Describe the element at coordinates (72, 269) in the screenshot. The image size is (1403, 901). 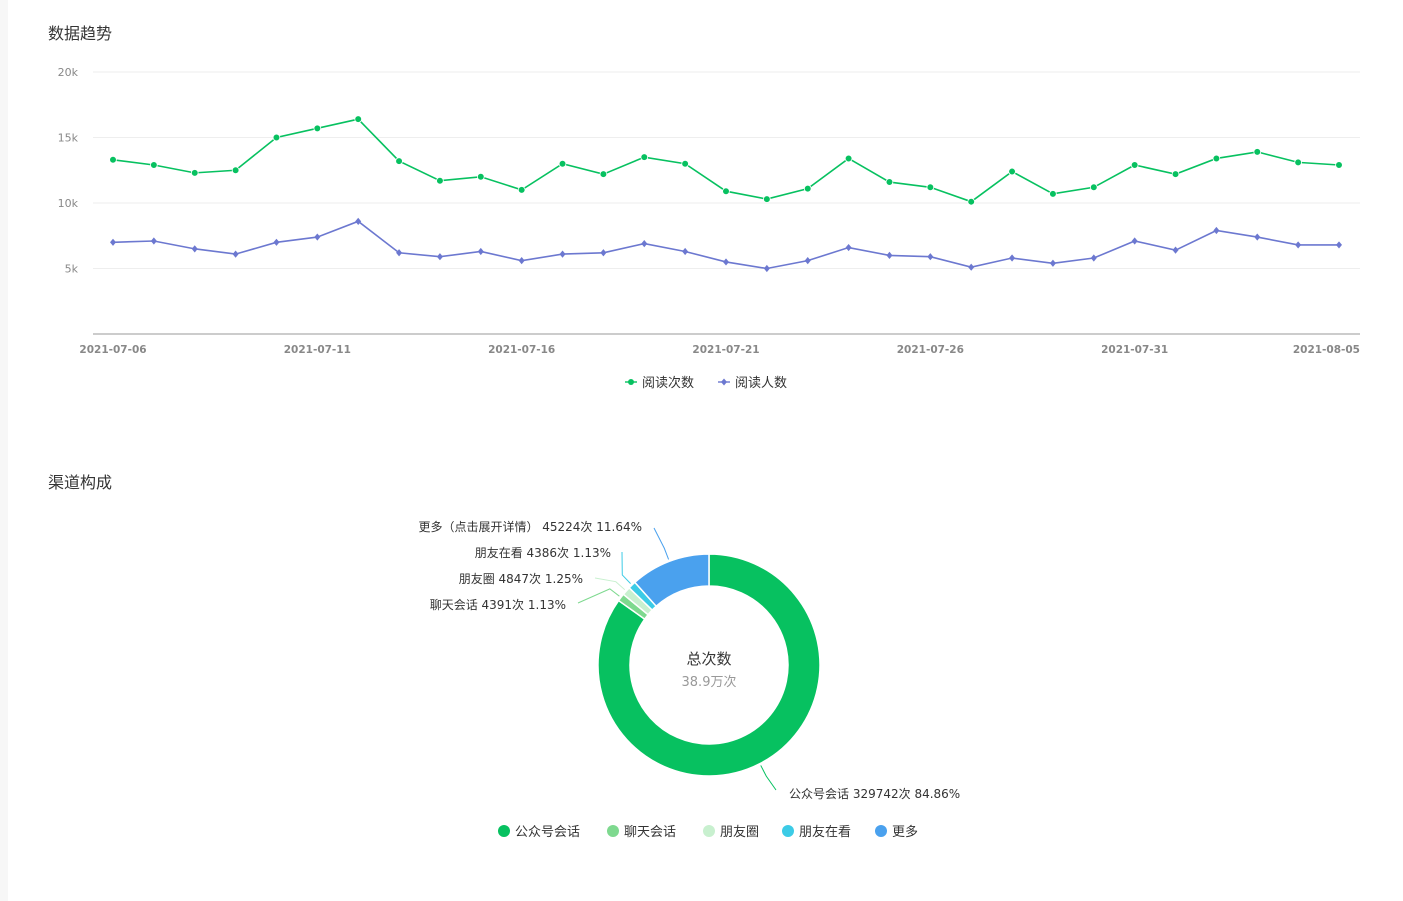
I see `y-tick-label: 5k` at that location.